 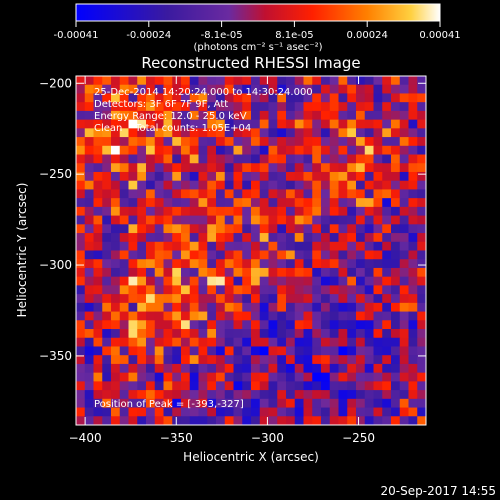 What do you see at coordinates (294, 35) in the screenshot?
I see `colorbar-tick-label: 8.1e-05` at bounding box center [294, 35].